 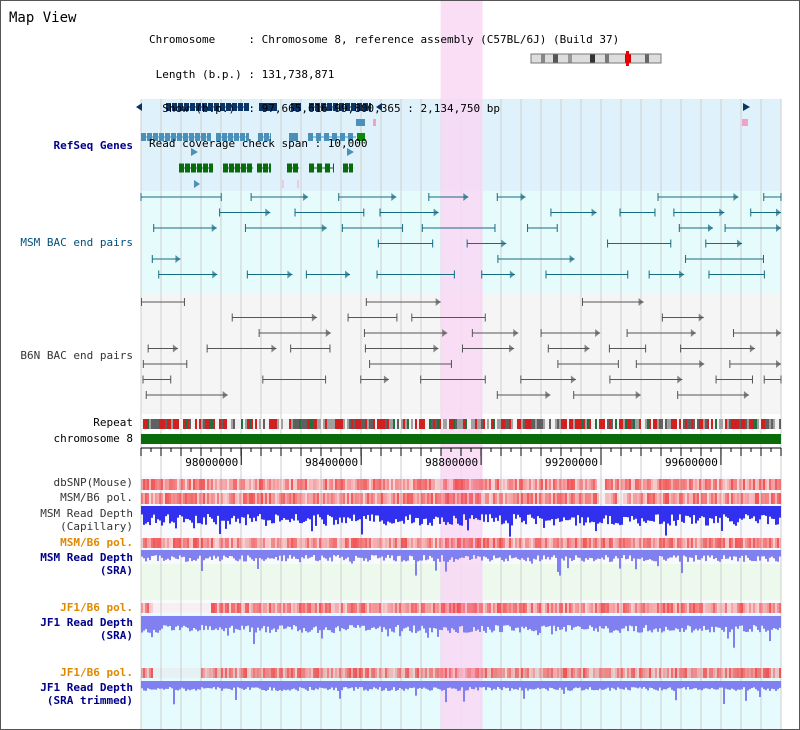 What do you see at coordinates (96, 542) in the screenshot?
I see `track-label-msm-b6-pol-sra: MSM/B6 pol.` at bounding box center [96, 542].